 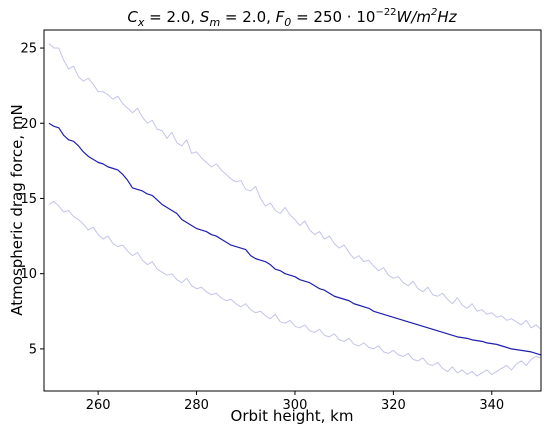 I want to click on x-tick-label: 260, so click(x=98, y=405).